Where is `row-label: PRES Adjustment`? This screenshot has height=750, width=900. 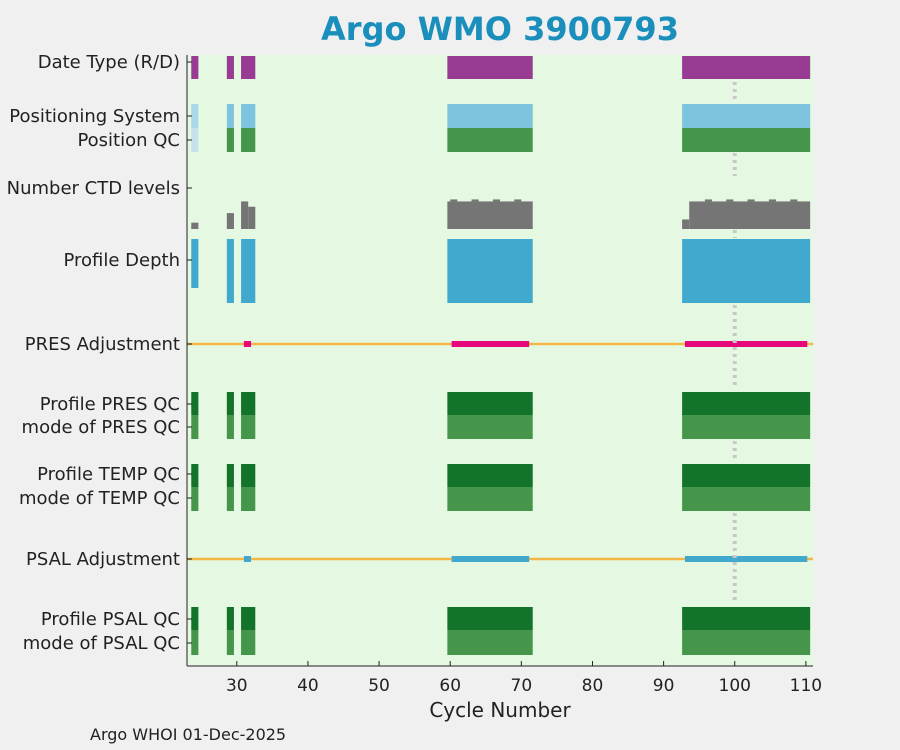 row-label: PRES Adjustment is located at coordinates (102, 344).